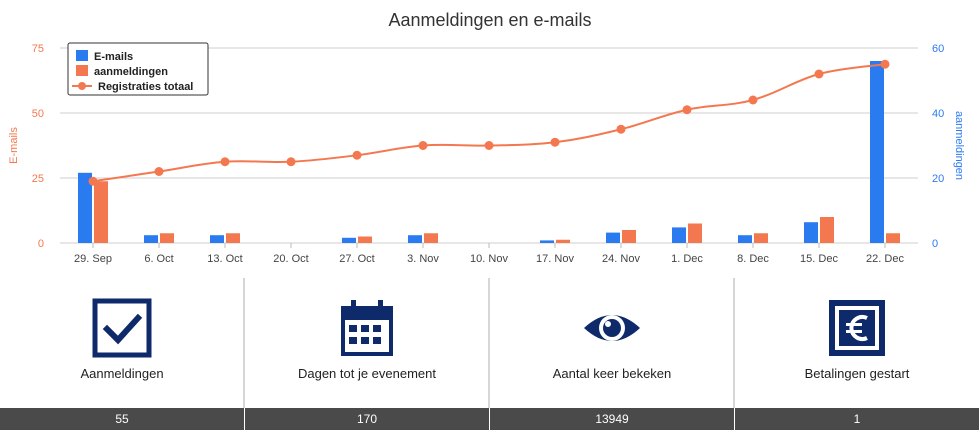 The height and width of the screenshot is (430, 980). I want to click on x-tick-label: 22. Dec, so click(885, 259).